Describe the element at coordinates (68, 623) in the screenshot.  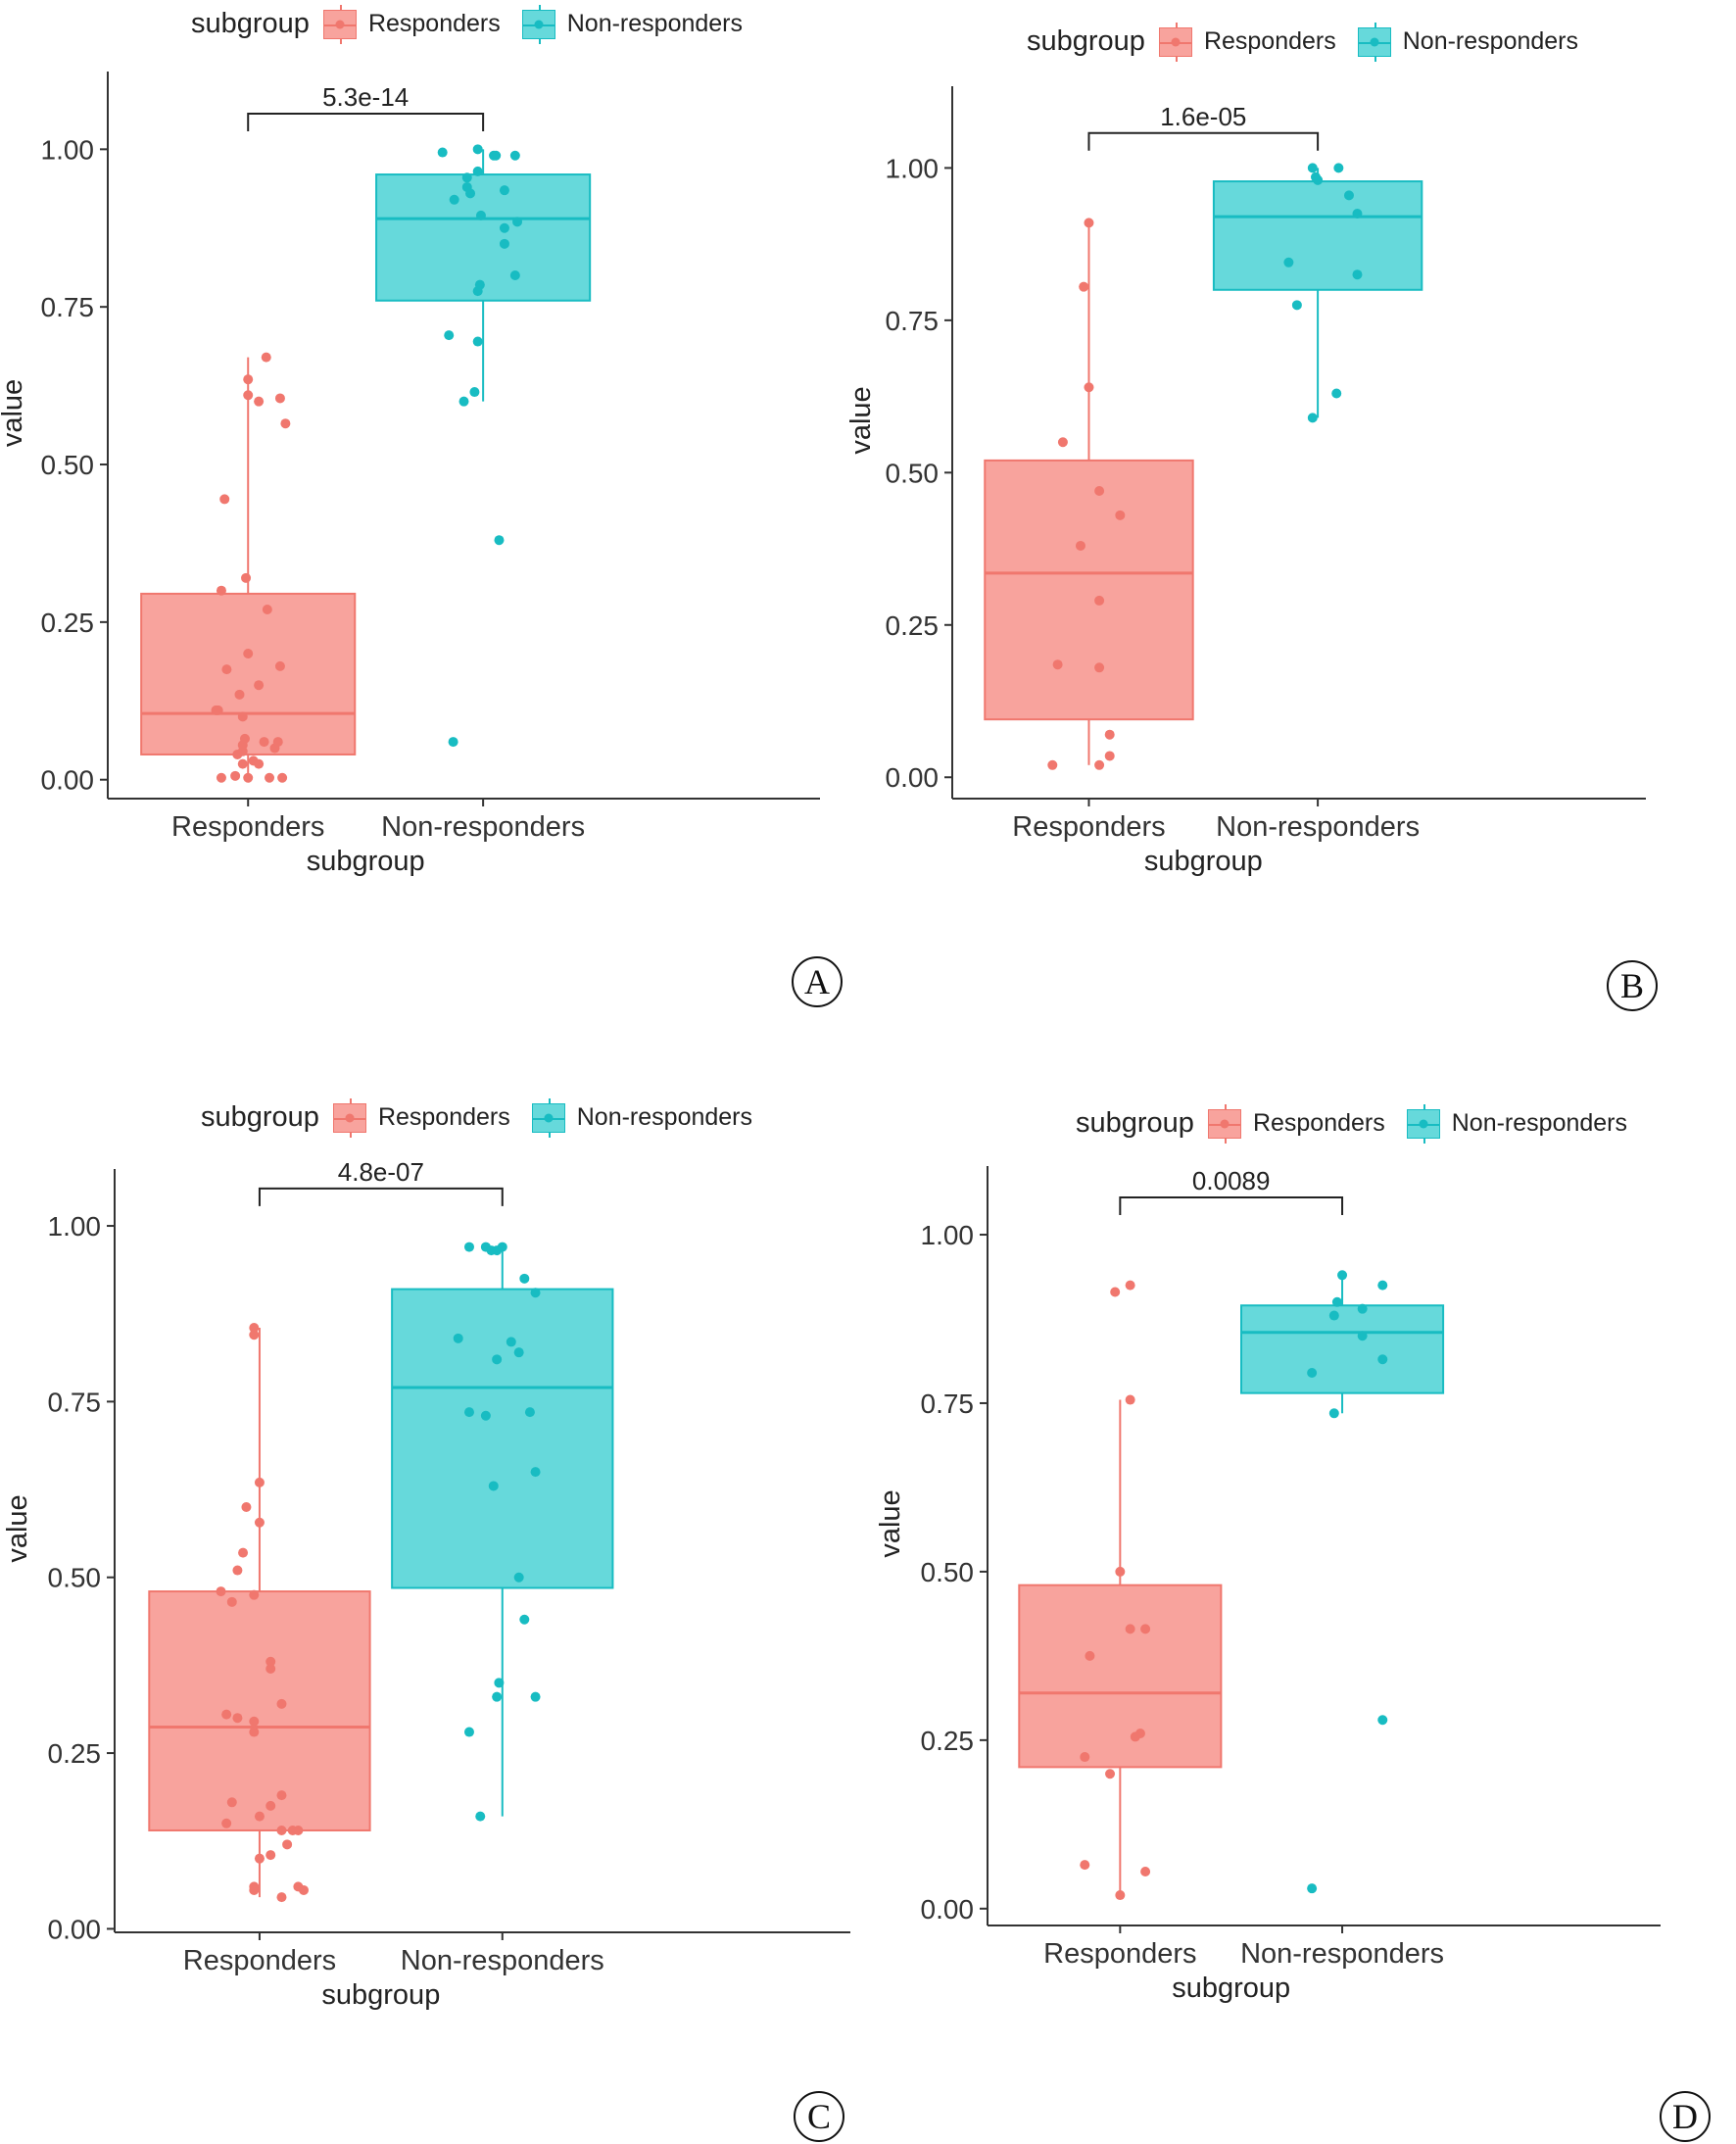
I see `y-tick-label: 0.25` at that location.